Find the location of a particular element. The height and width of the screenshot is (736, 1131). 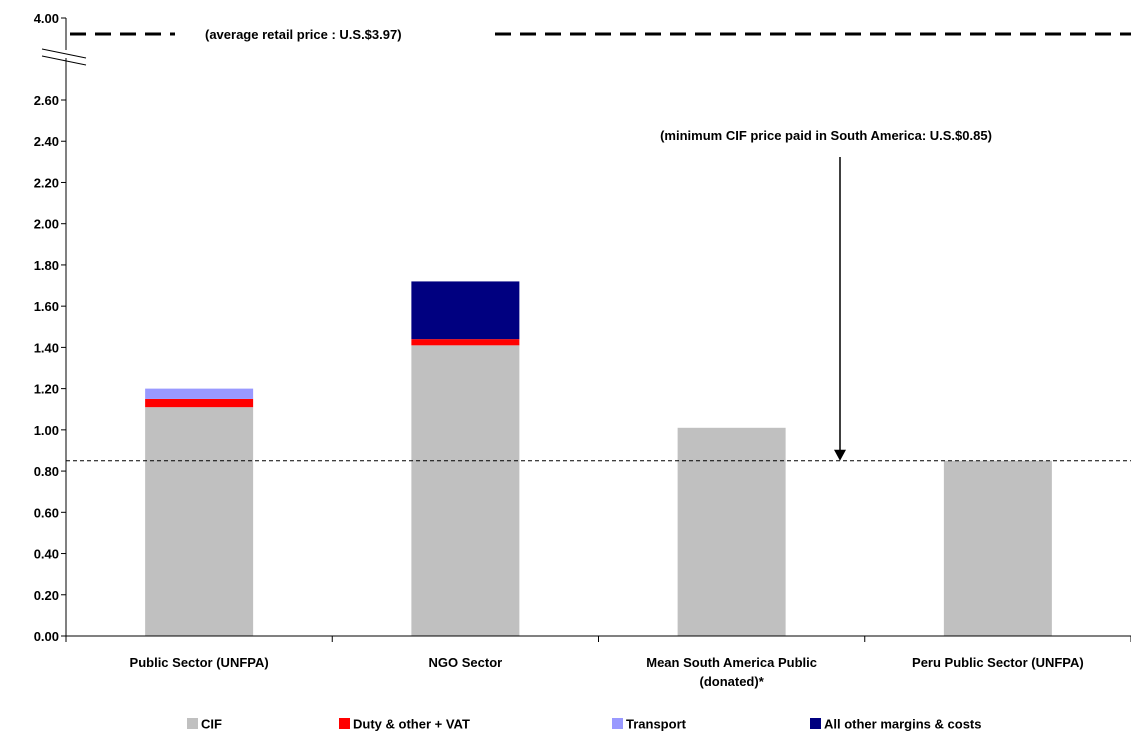

legend-label: All other margins & costs is located at coordinates (902, 724).